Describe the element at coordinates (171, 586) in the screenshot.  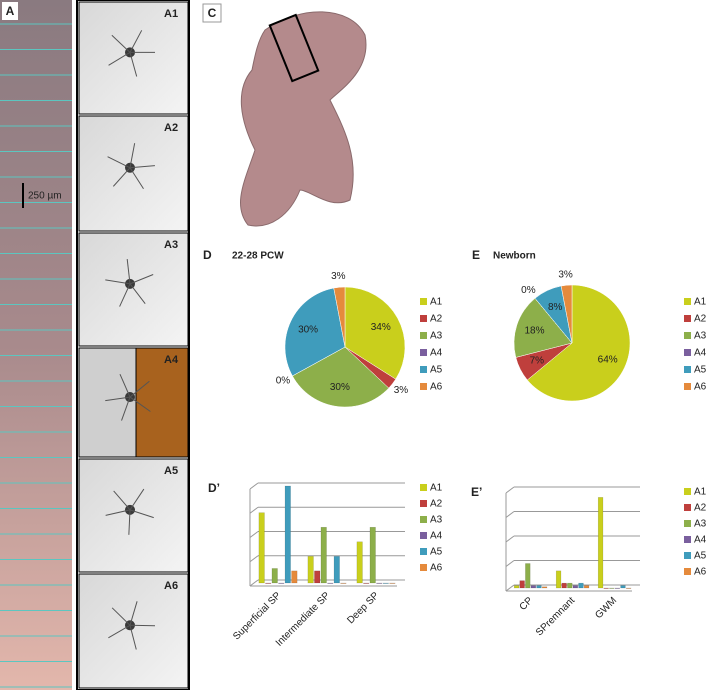
I see `micrograph-label: A6` at that location.